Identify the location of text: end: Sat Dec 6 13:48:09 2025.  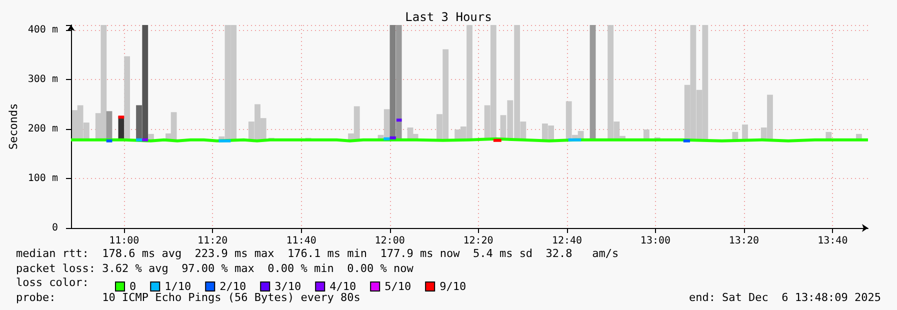
(785, 297).